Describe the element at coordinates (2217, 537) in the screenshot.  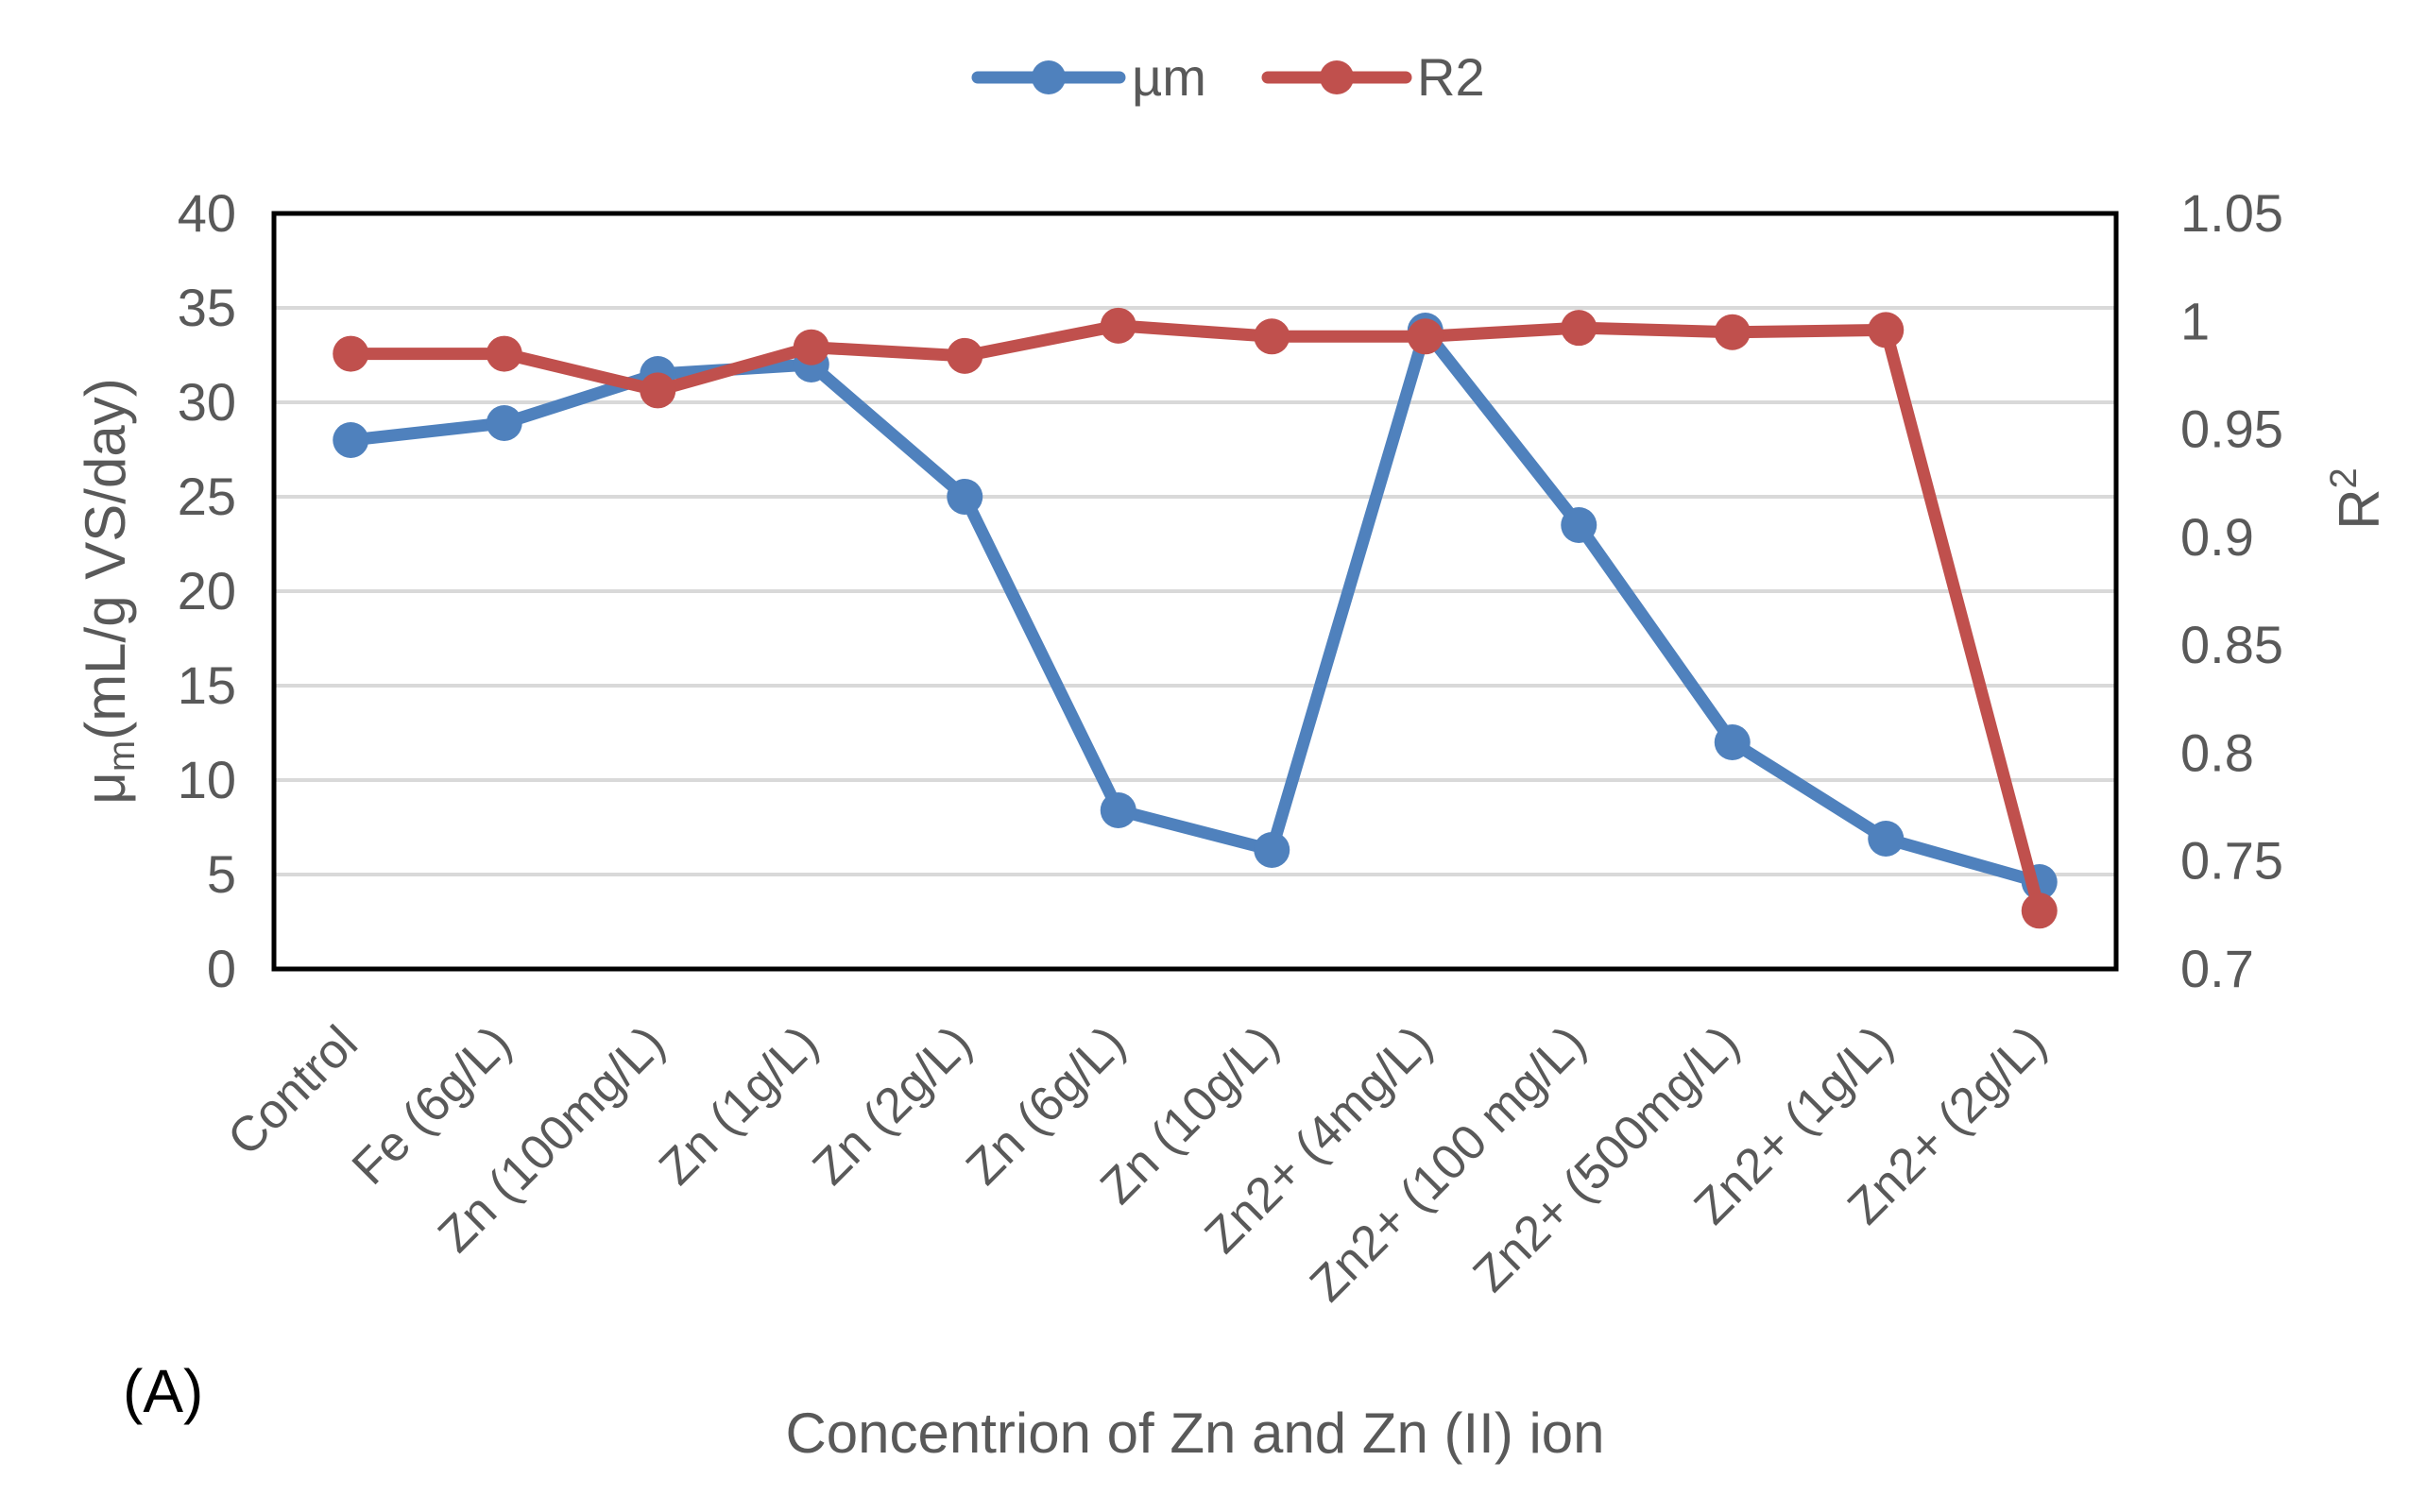
I see `y2-tick-label: 0.9` at that location.